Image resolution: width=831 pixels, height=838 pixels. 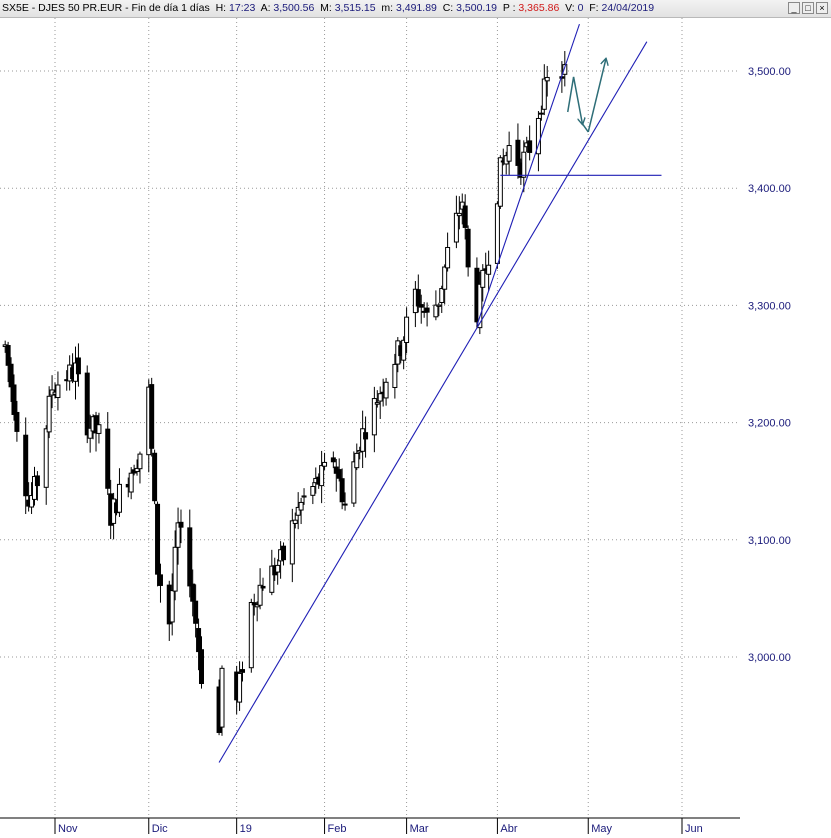 I want to click on header-field-label: m:, so click(x=385, y=8).